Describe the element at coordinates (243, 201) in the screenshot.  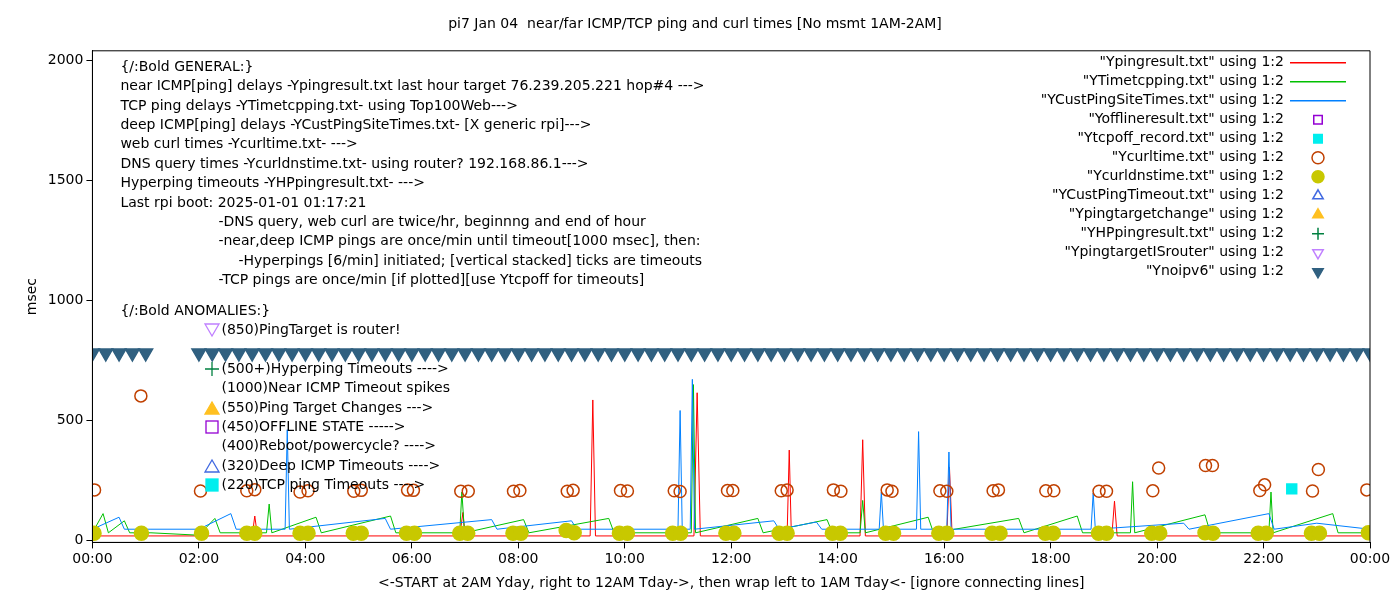
I see `annotation: Last rpi boot: 2025-01-01 01:17:21` at that location.